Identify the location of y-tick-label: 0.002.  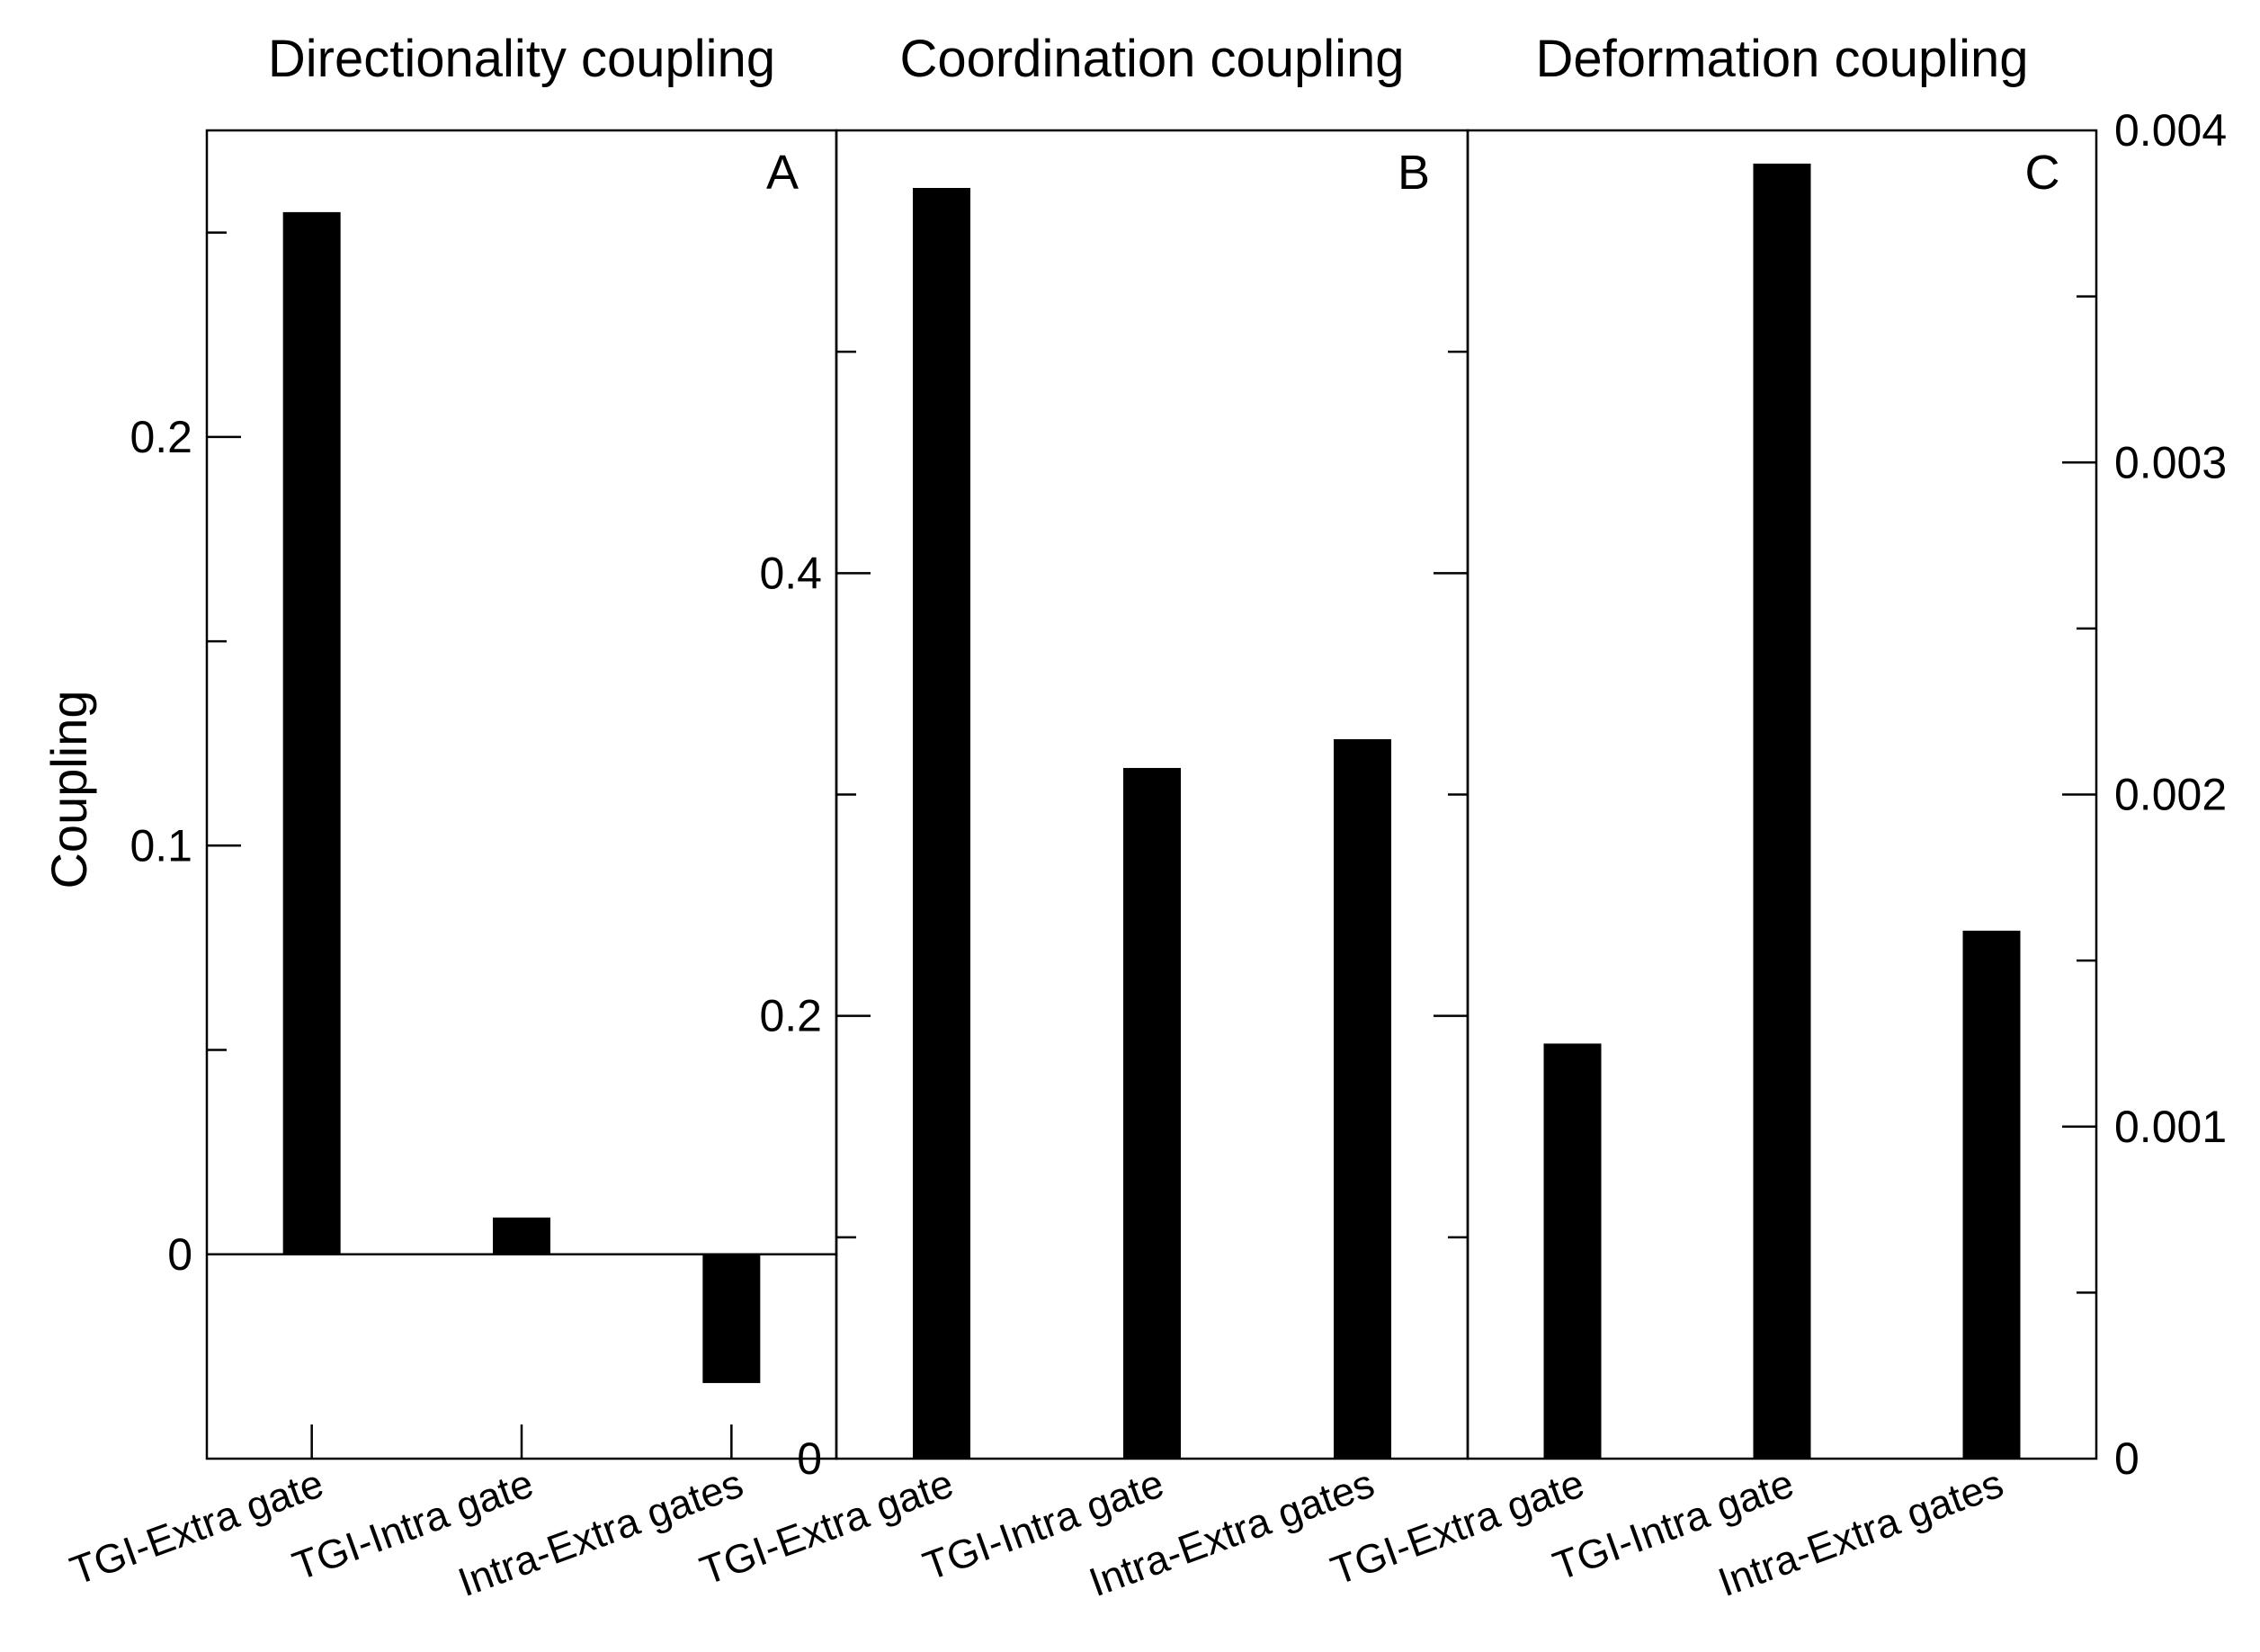
(2170, 795).